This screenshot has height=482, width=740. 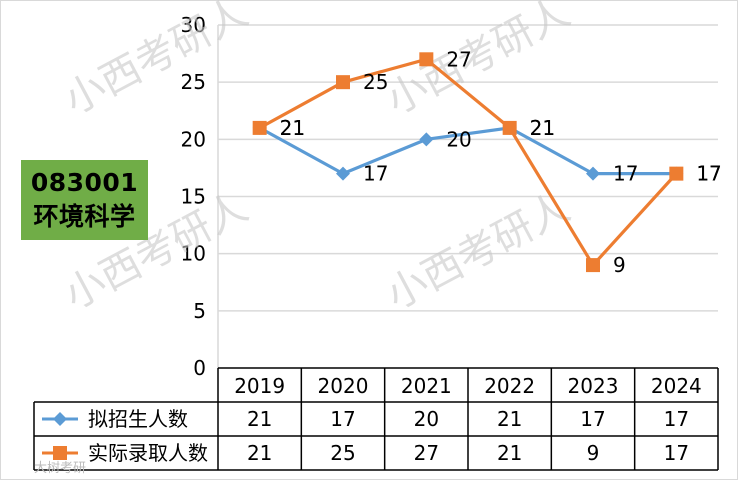 I want to click on major-code: 083001, so click(x=84, y=182).